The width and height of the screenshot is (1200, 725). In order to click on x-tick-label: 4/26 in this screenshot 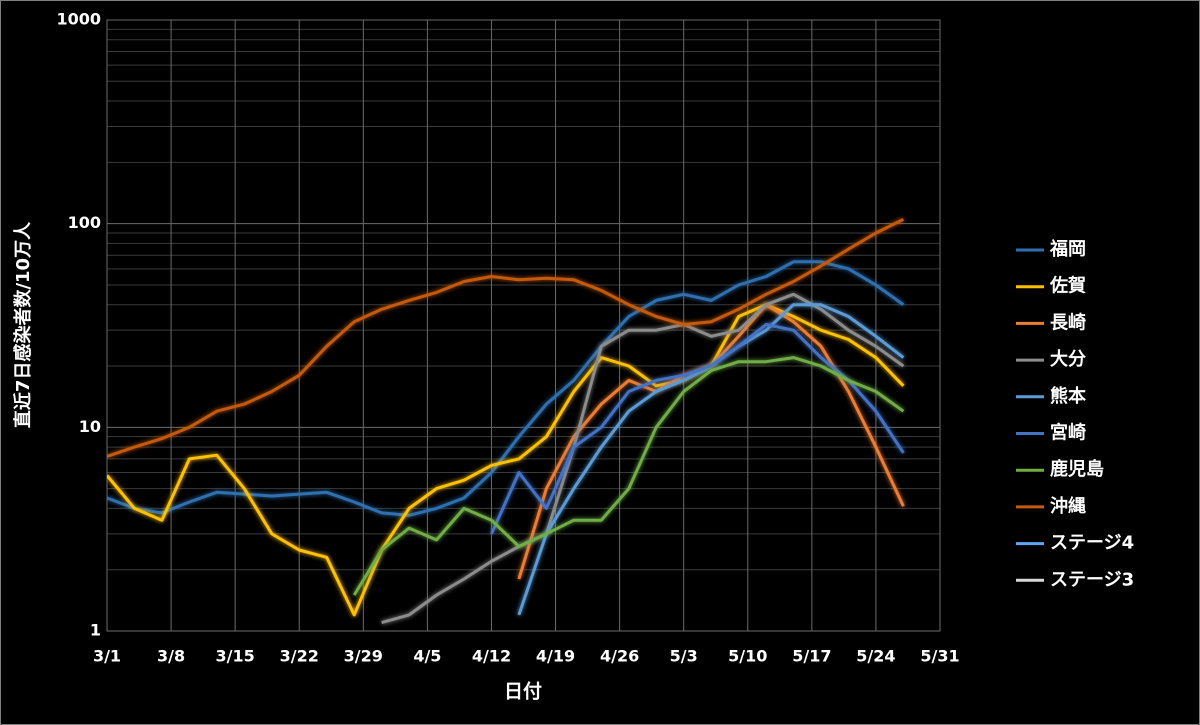, I will do `click(619, 656)`.